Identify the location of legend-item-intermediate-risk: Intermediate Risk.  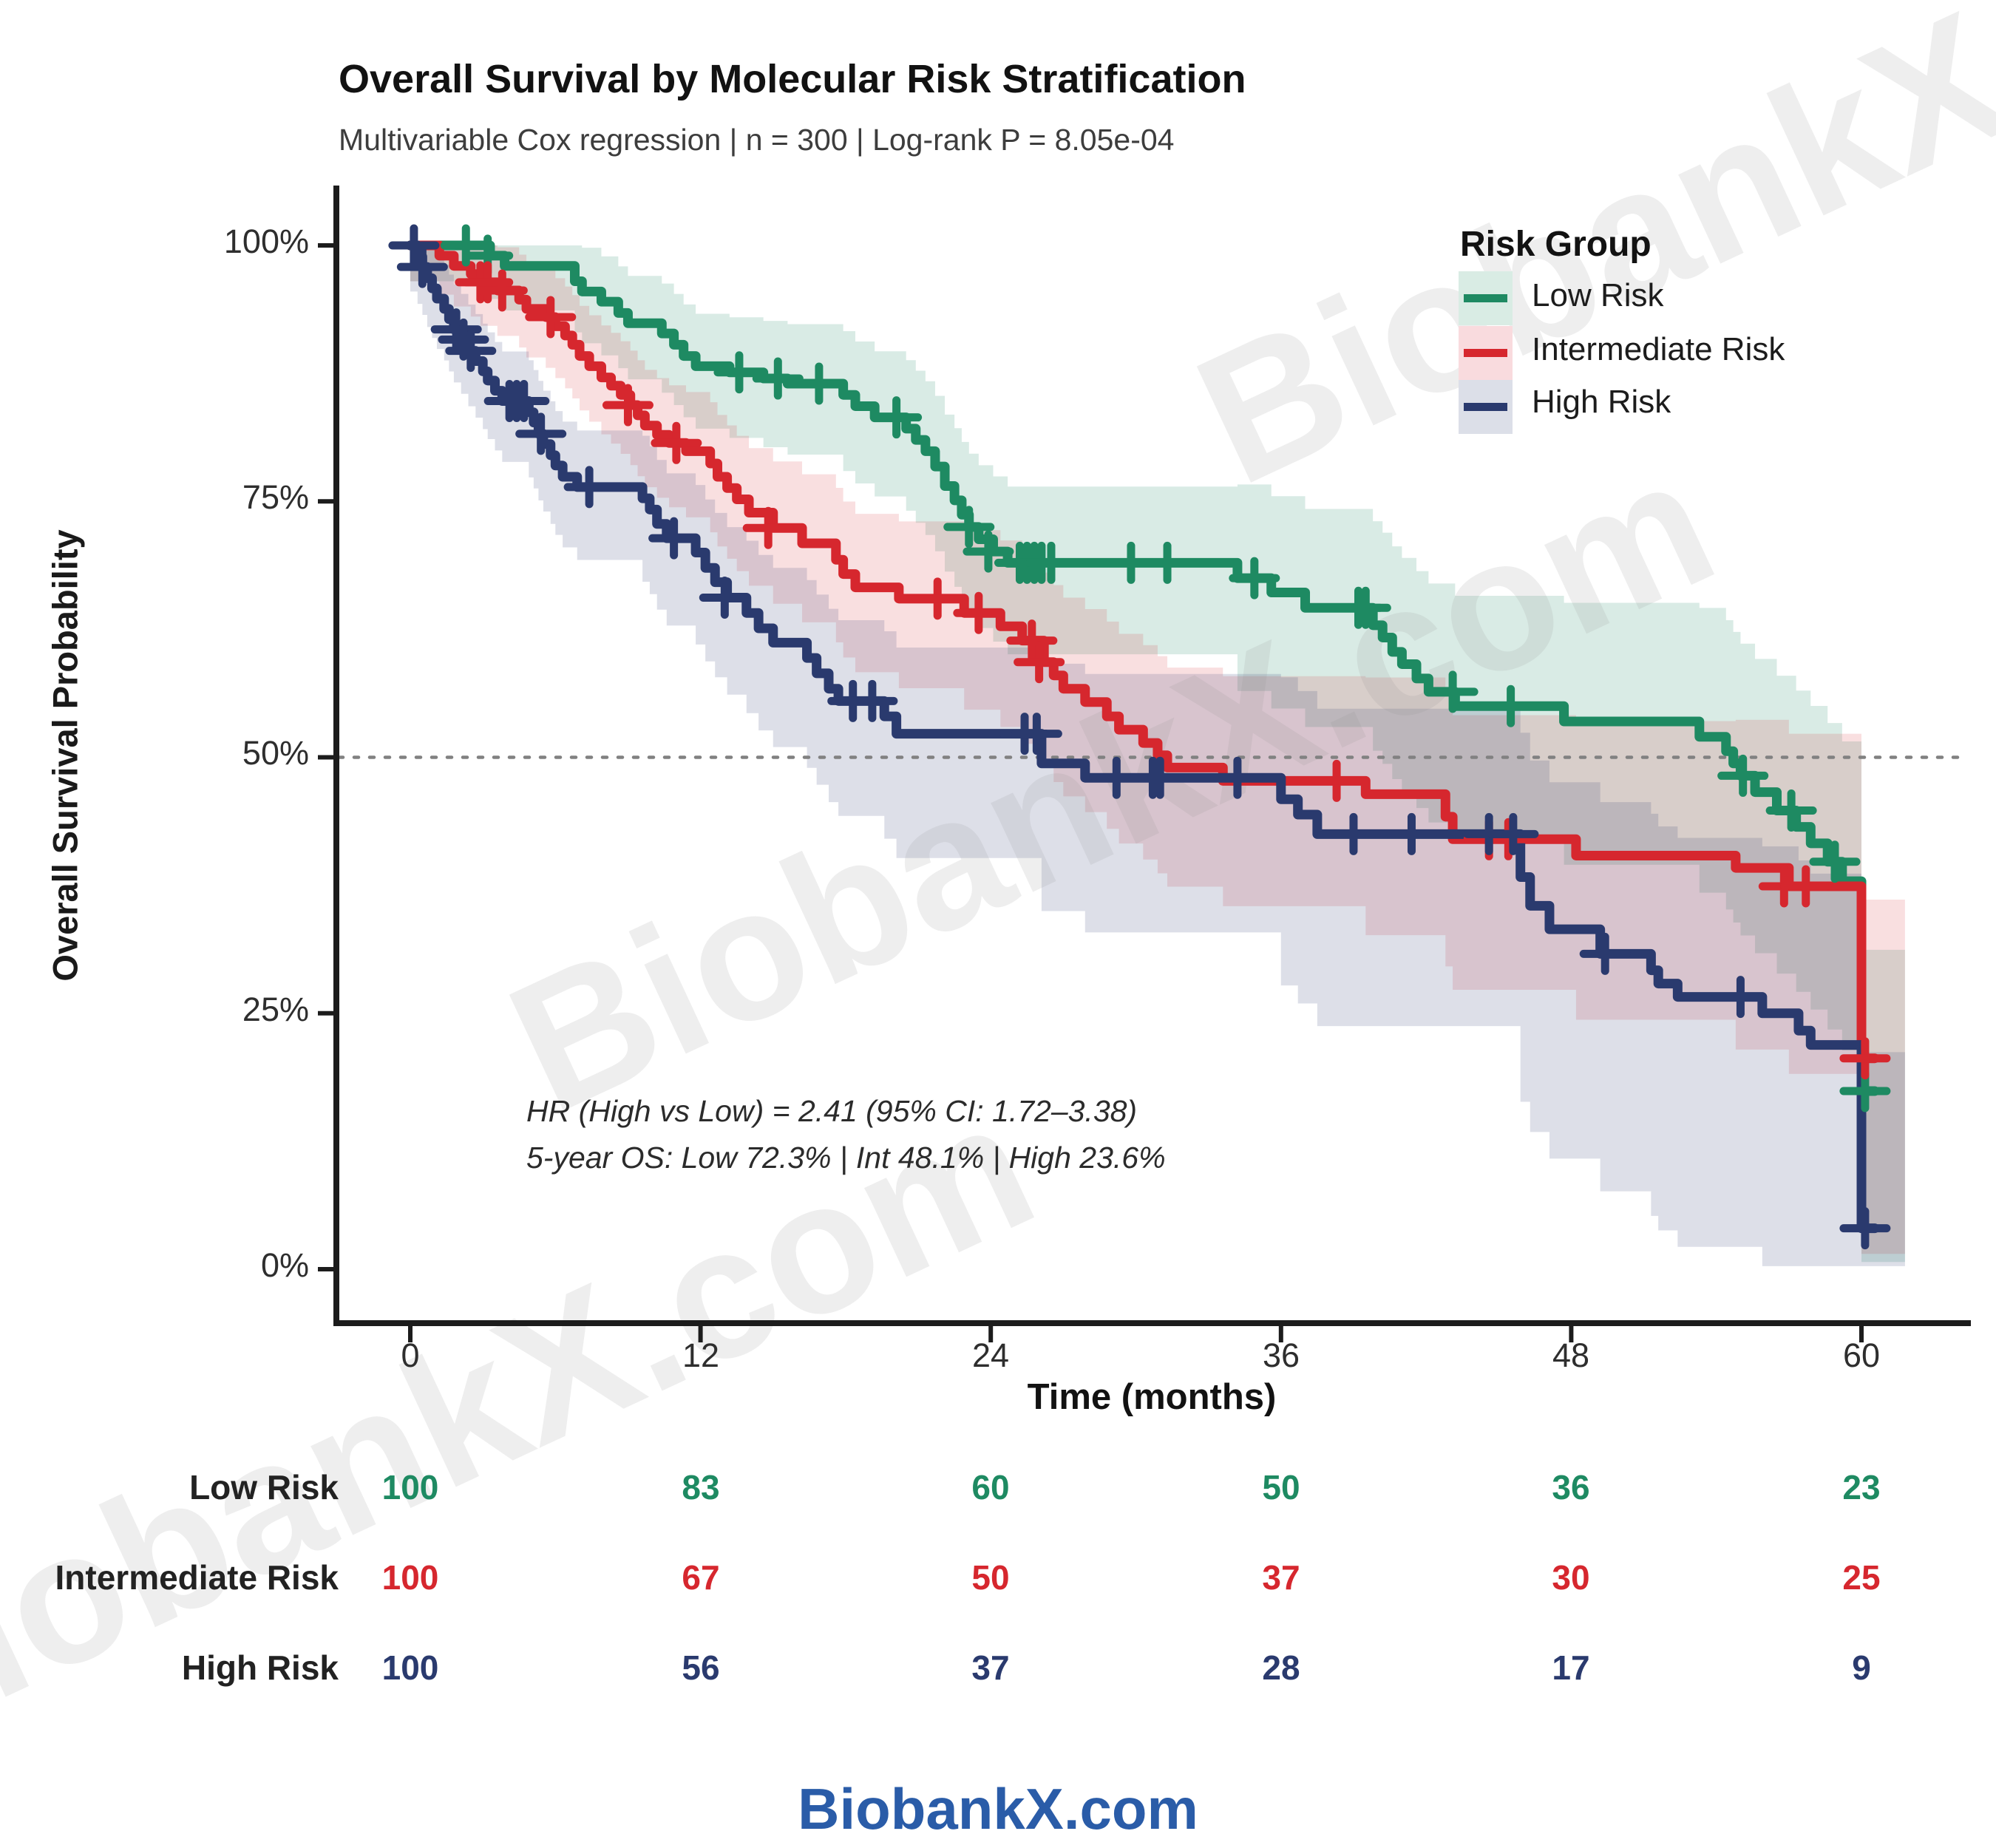
(1658, 349).